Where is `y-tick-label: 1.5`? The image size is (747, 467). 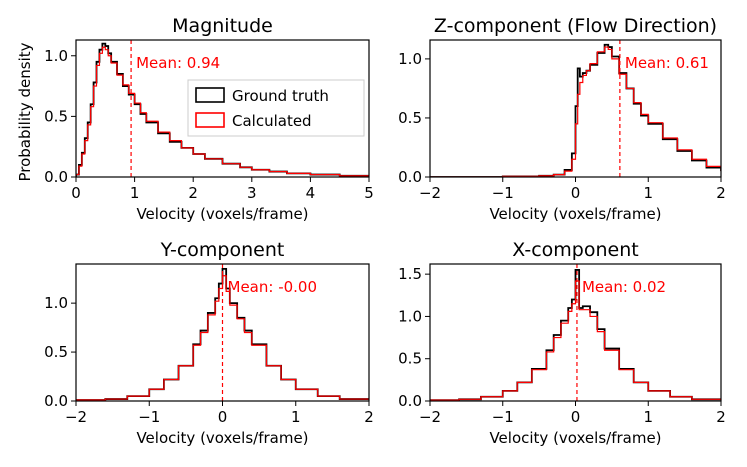 y-tick-label: 1.5 is located at coordinates (410, 274).